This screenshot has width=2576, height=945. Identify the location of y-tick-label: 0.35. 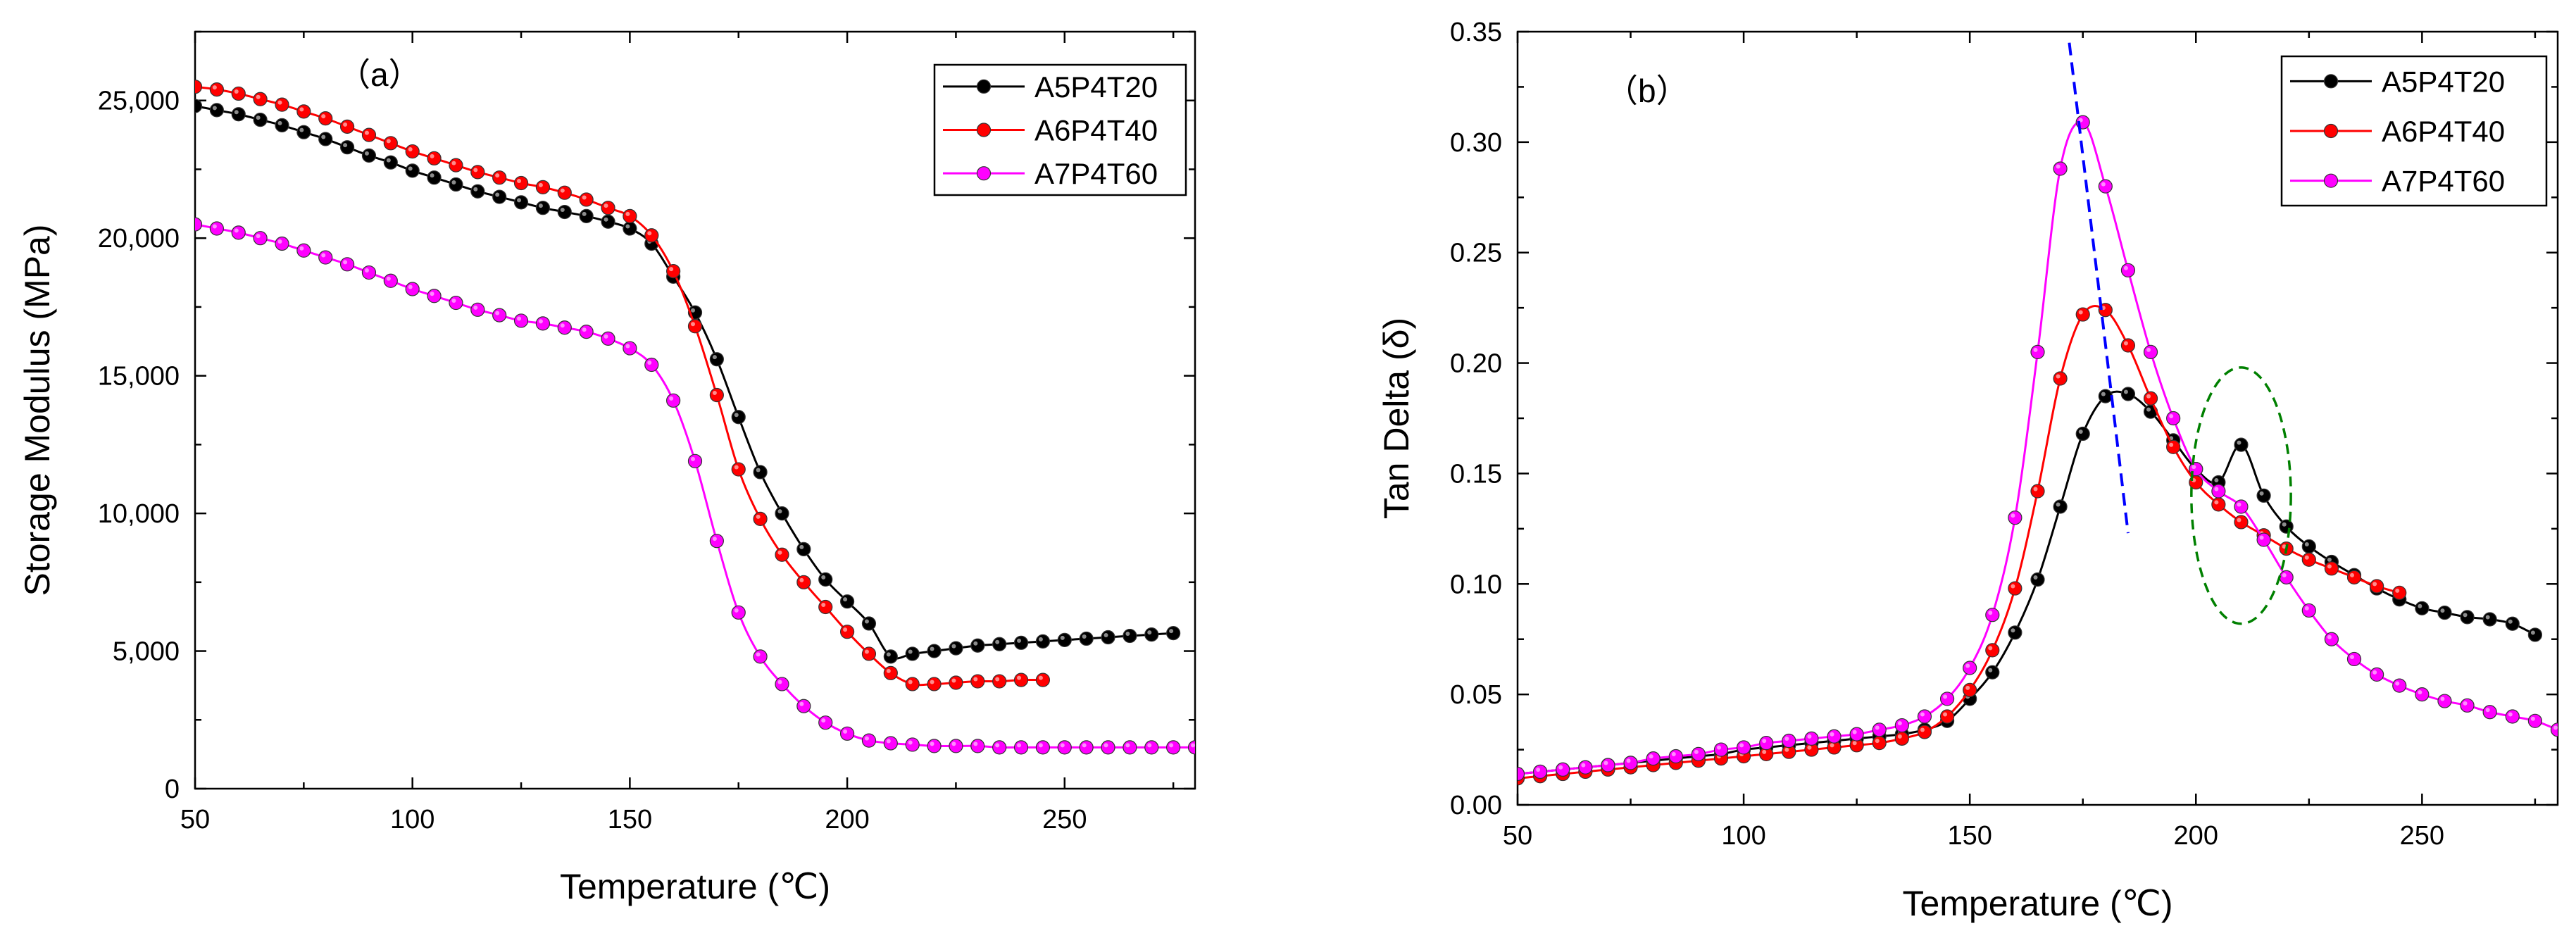
(1476, 32).